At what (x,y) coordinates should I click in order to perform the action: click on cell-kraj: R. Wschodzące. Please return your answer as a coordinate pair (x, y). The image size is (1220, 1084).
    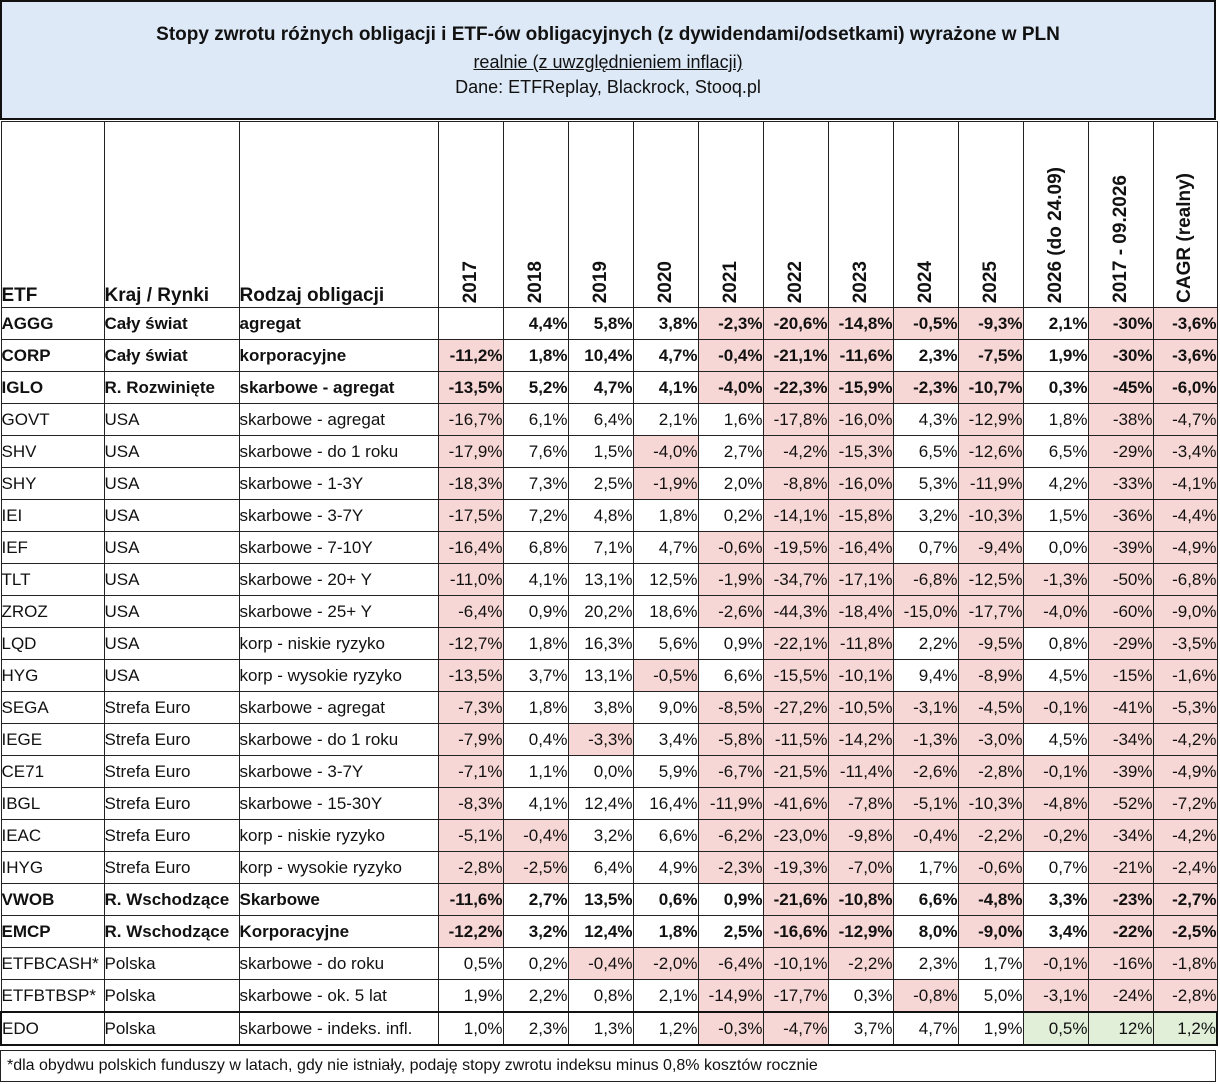
    Looking at the image, I should click on (171, 931).